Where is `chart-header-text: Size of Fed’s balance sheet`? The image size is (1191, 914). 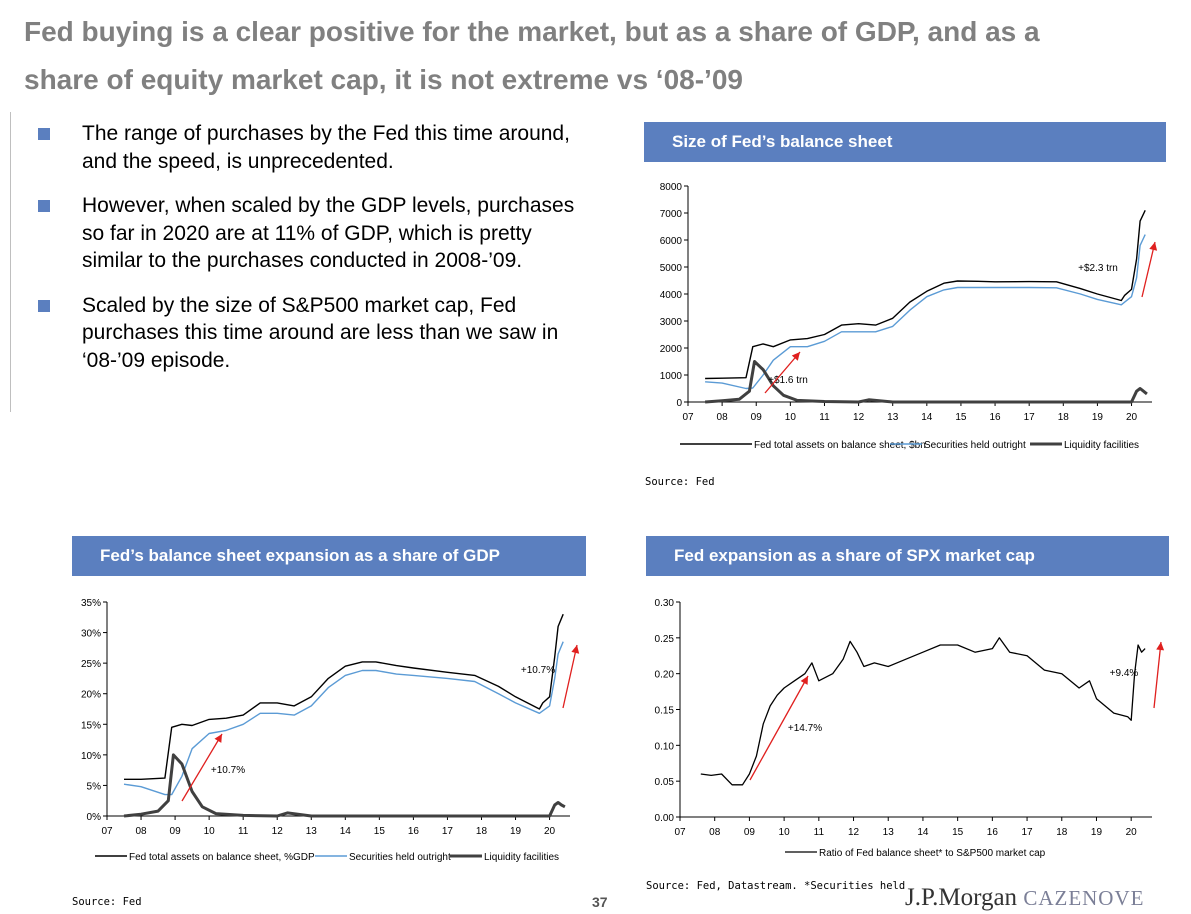 chart-header-text: Size of Fed’s balance sheet is located at coordinates (782, 141).